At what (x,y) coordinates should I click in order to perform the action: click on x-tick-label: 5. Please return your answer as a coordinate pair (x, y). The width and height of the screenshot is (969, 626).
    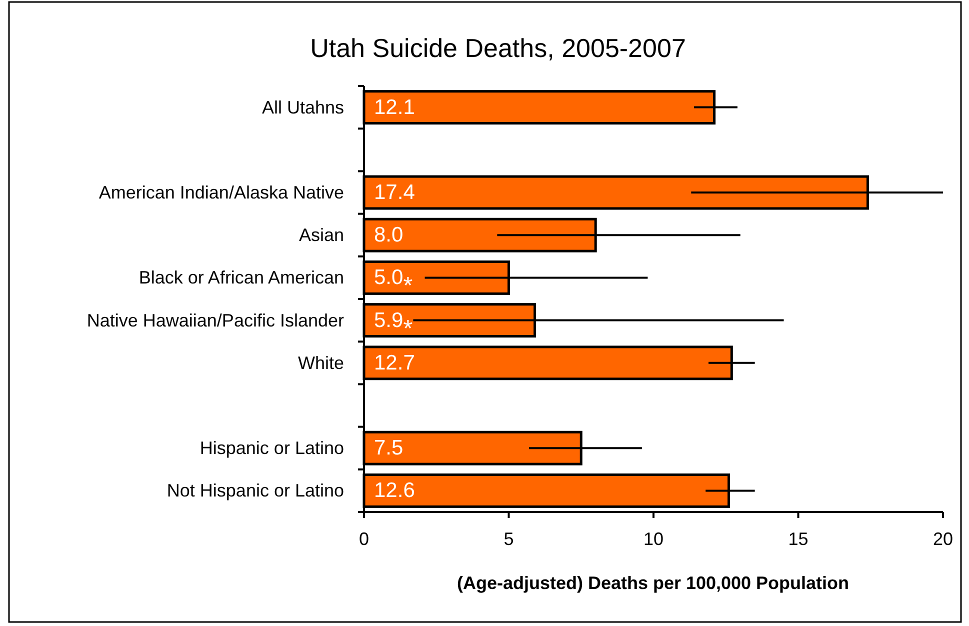
    Looking at the image, I should click on (509, 539).